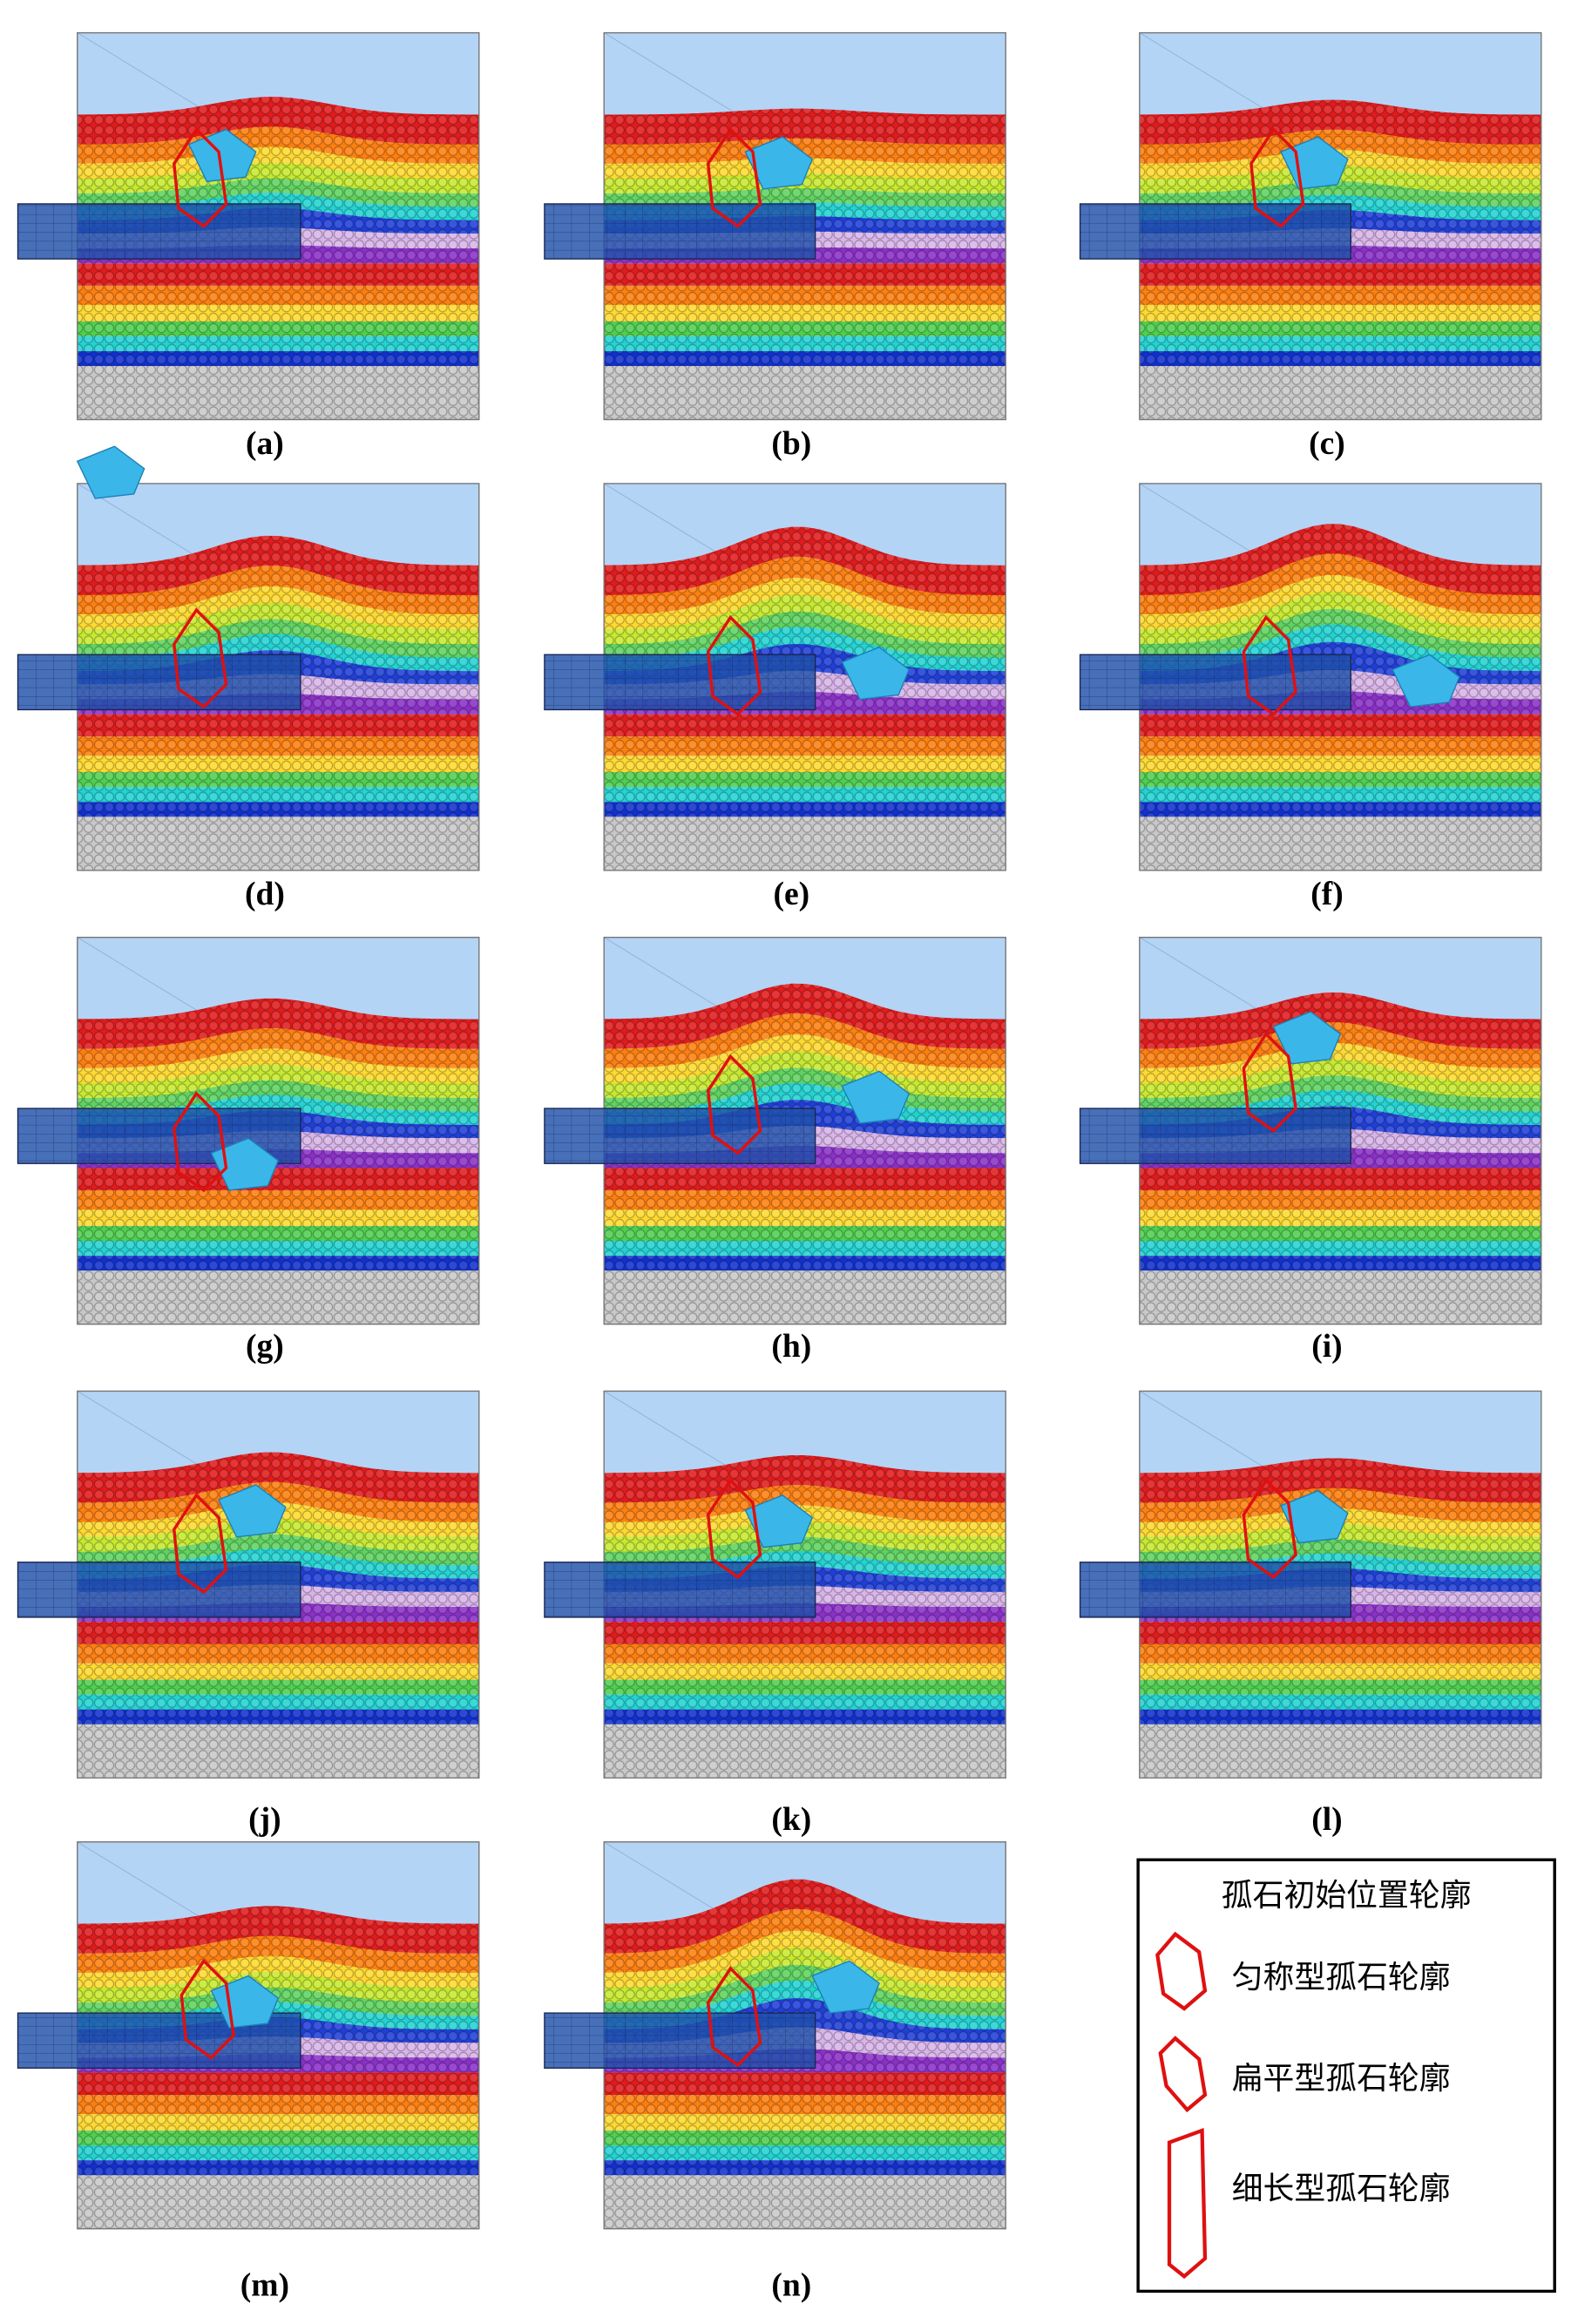  I want to click on panel: (h), so click(775, 1151).